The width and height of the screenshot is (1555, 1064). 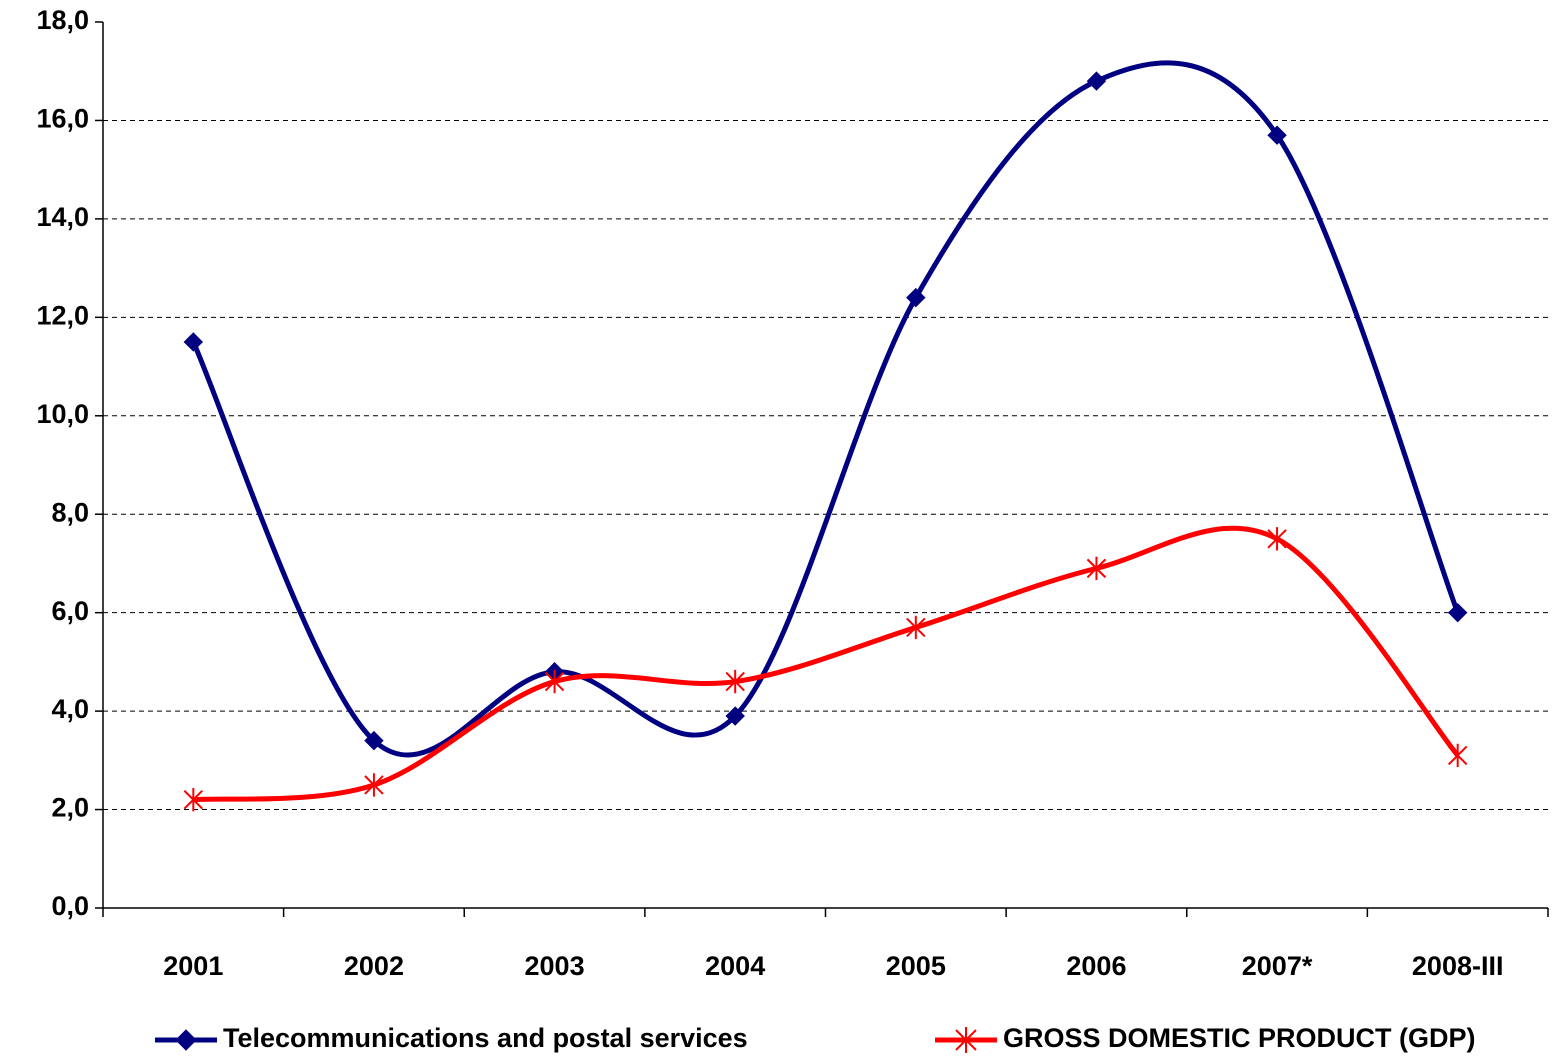 I want to click on y-tick-label: 14,0, so click(x=62, y=217).